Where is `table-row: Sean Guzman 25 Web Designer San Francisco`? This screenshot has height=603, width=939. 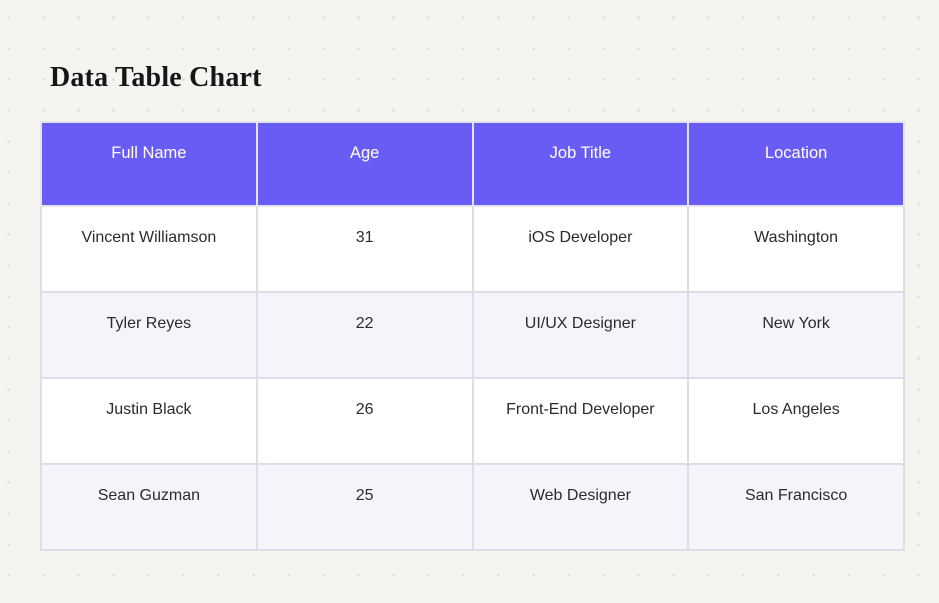
table-row: Sean Guzman 25 Web Designer San Francisco is located at coordinates (472, 507).